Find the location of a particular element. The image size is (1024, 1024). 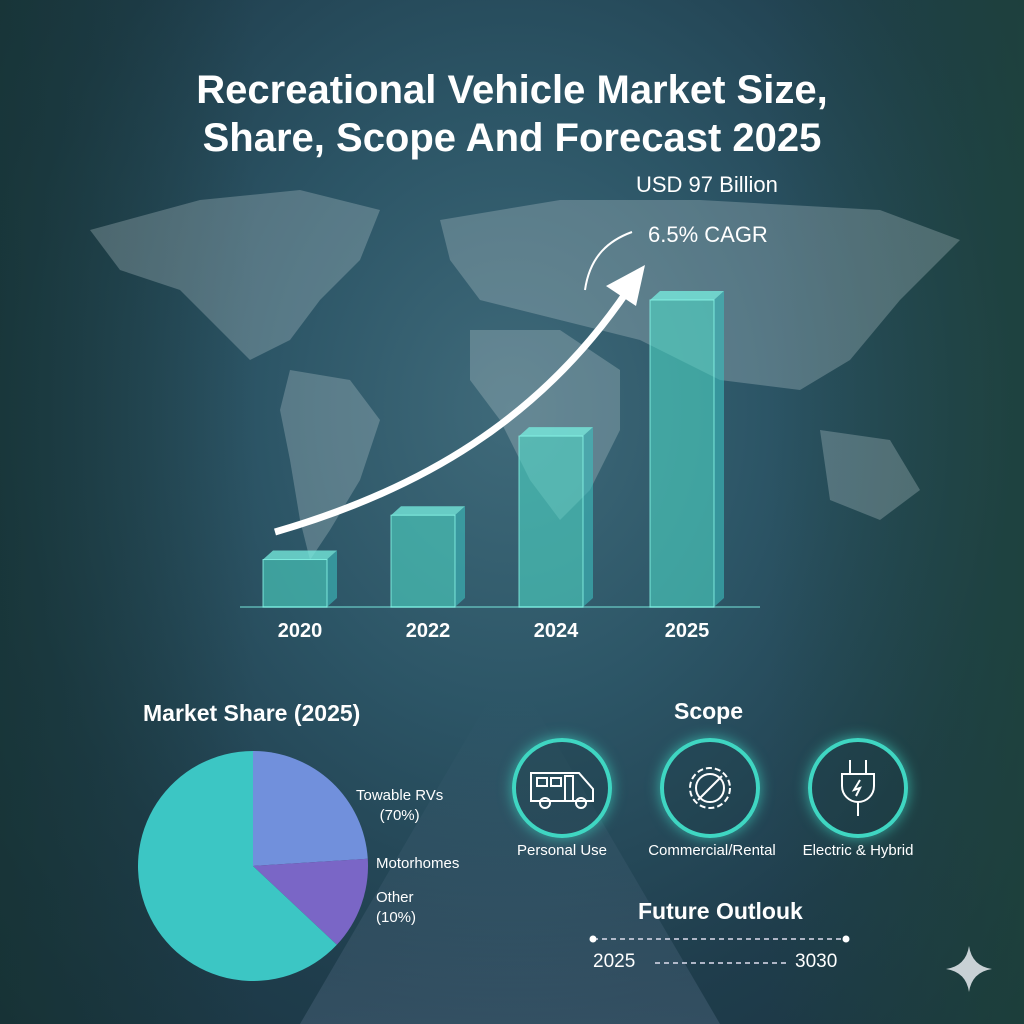

market-size-label: USD 97 Billion is located at coordinates (707, 184).